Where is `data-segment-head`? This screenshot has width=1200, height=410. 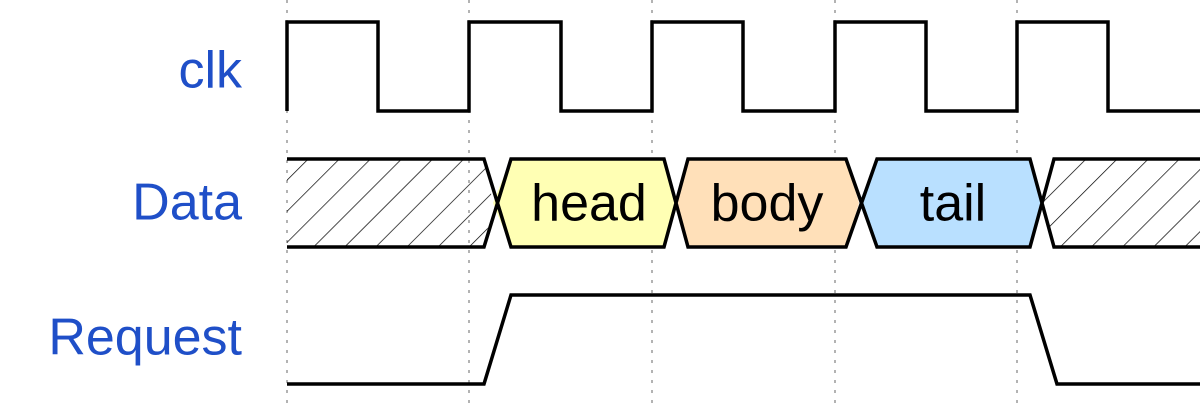 data-segment-head is located at coordinates (584, 203).